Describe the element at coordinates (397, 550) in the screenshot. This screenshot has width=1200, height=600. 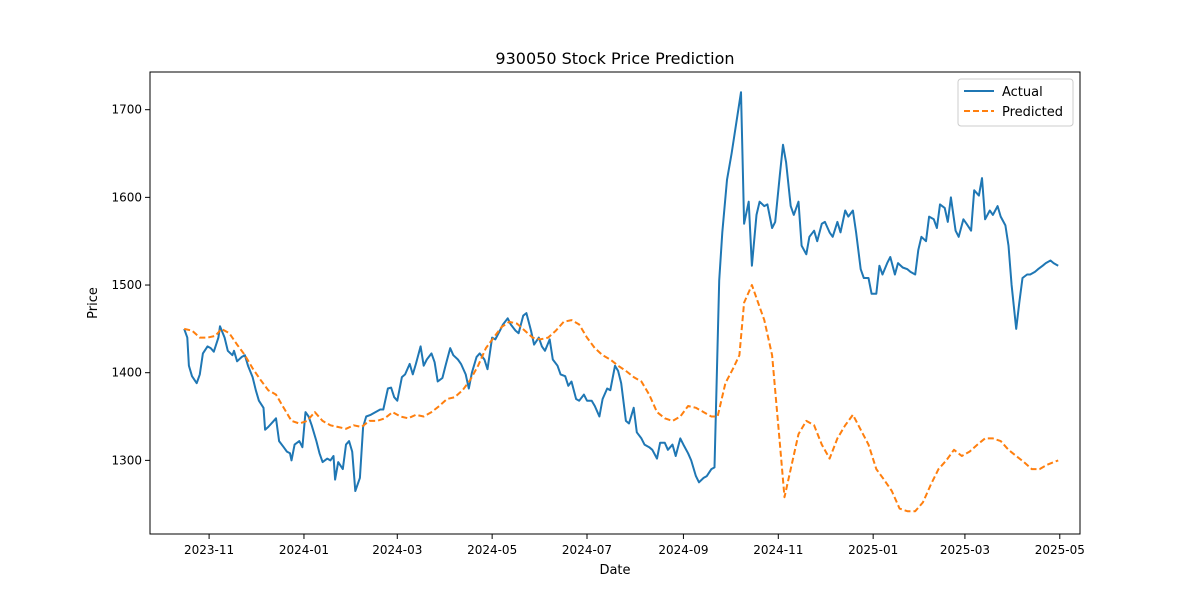
I see `x-tick-label: 2024-03` at that location.